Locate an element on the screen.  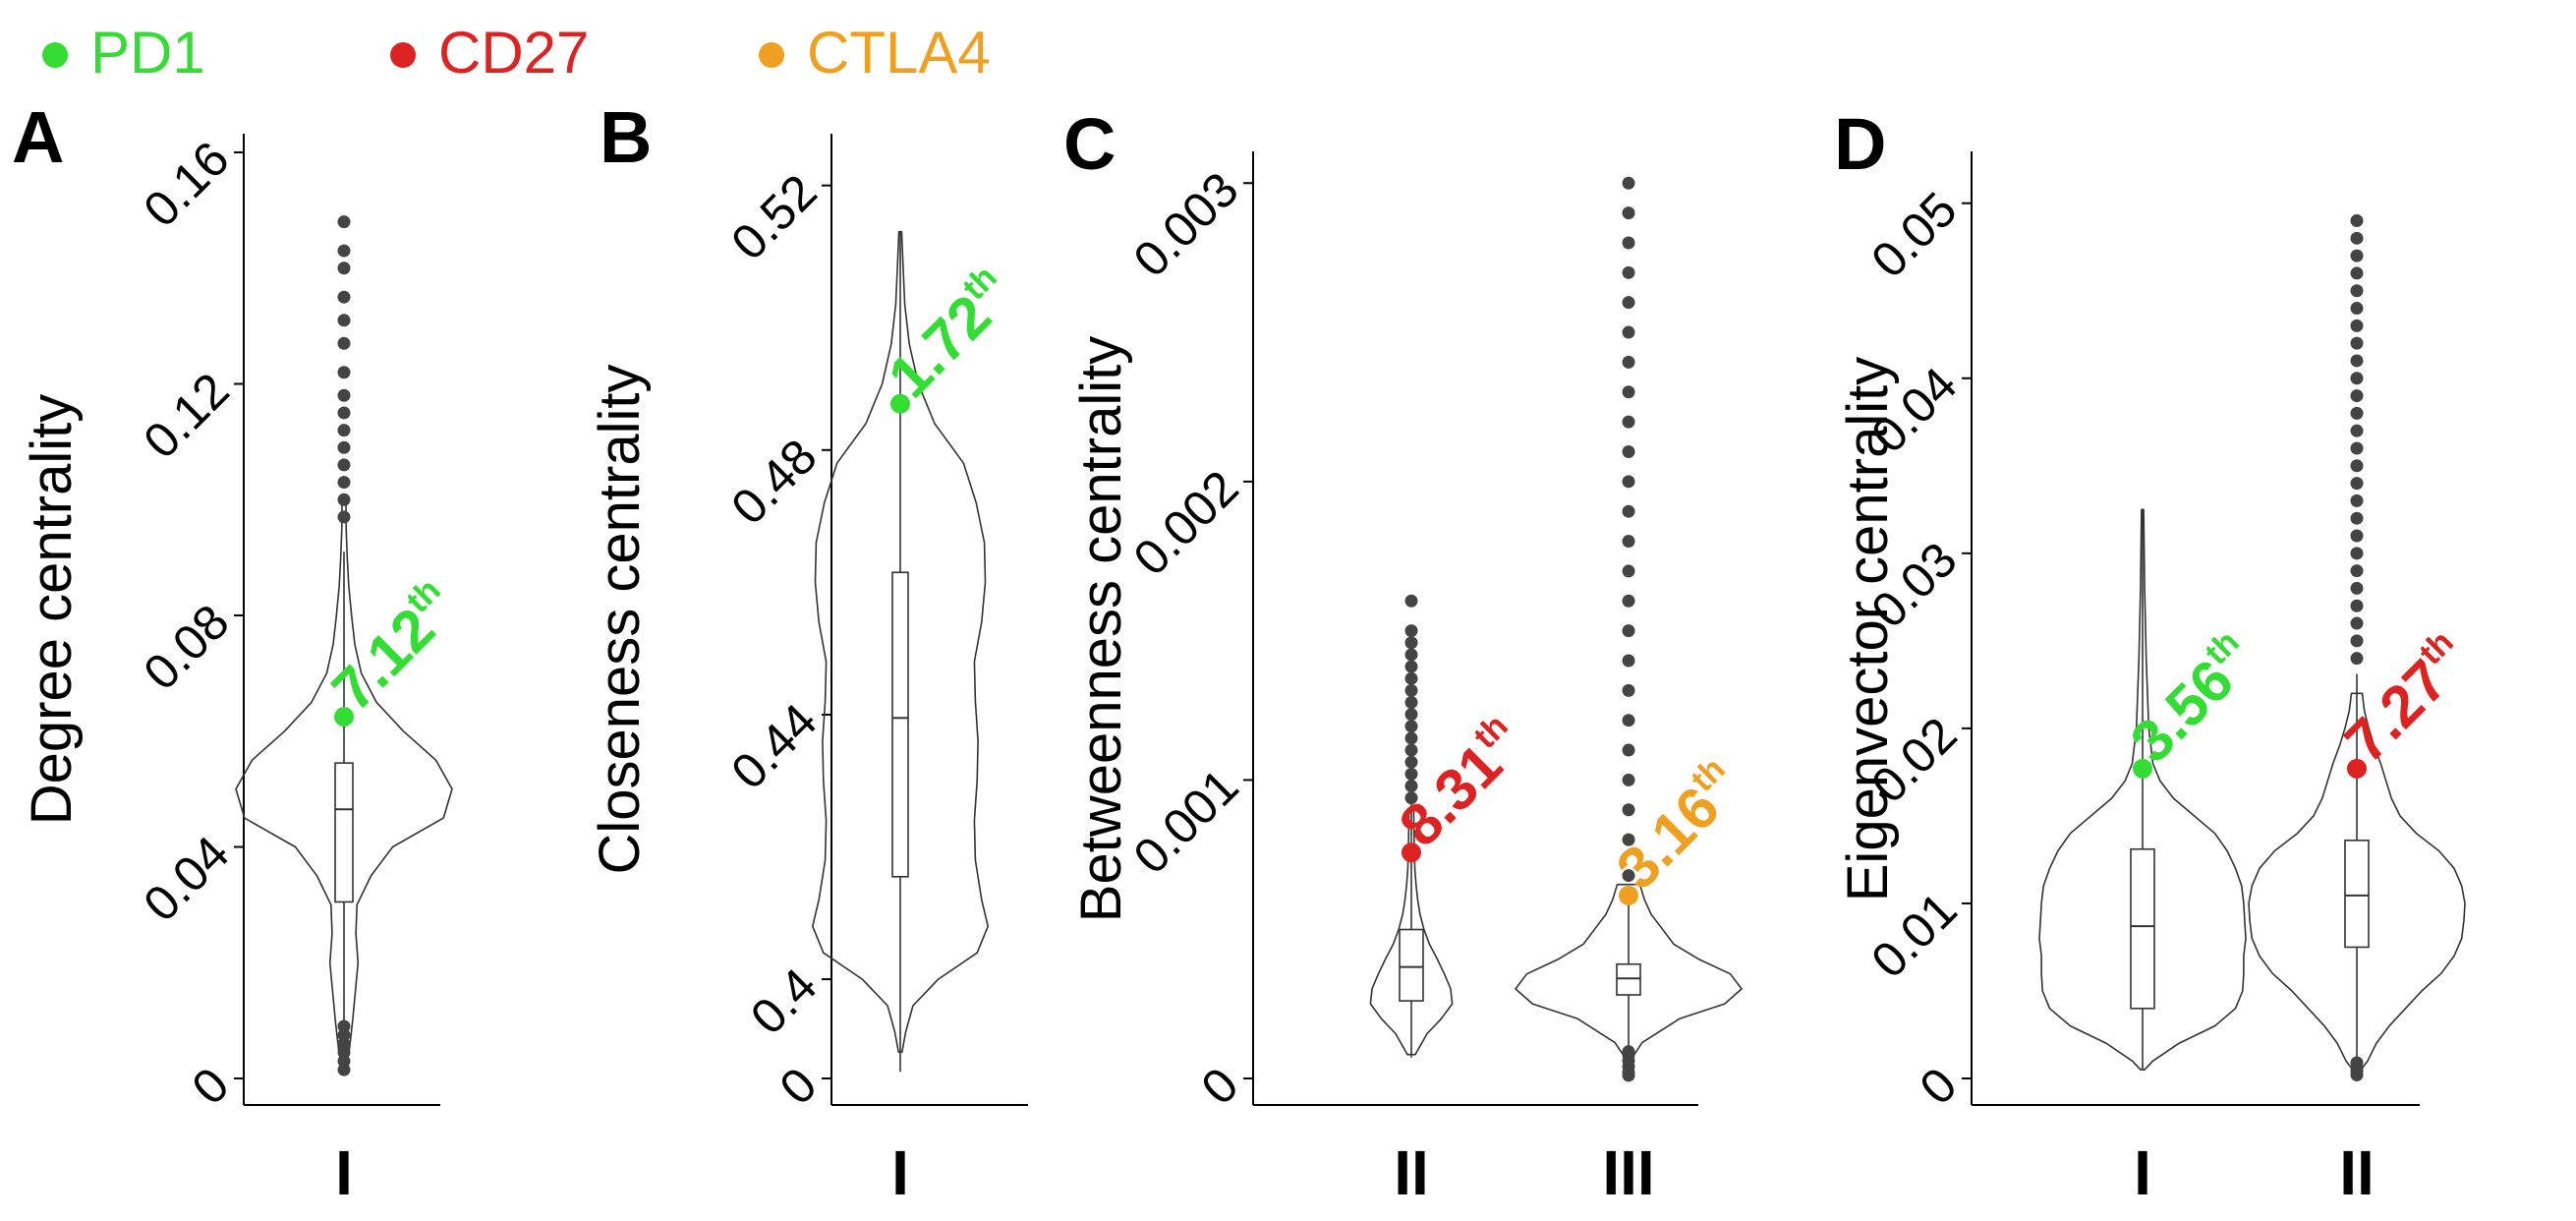
legend-marker-ctla4 is located at coordinates (771, 55).